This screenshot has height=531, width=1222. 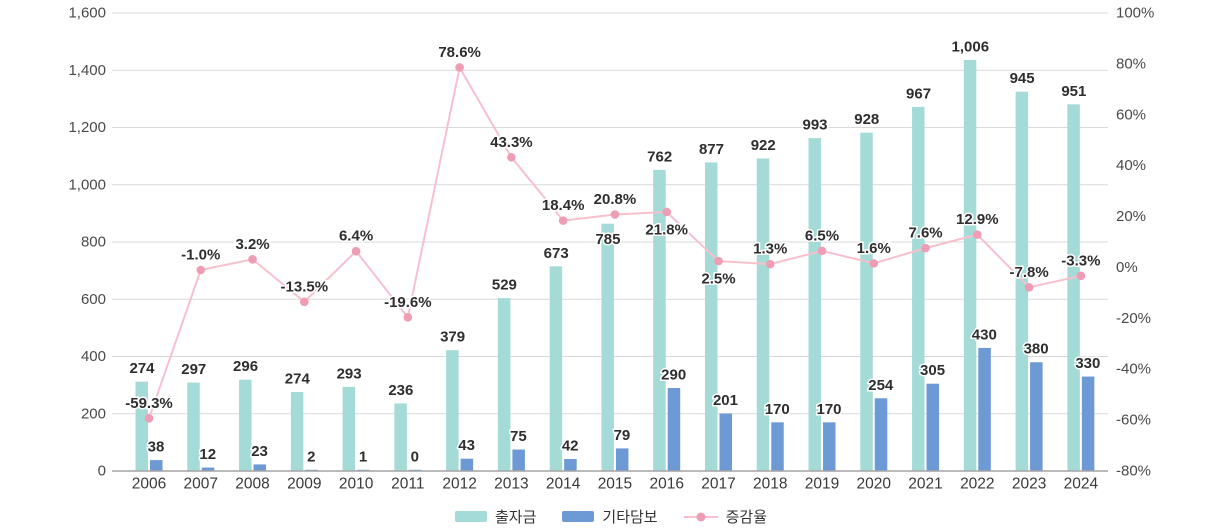 I want to click on growth-rate-marker-2024, so click(x=1081, y=276).